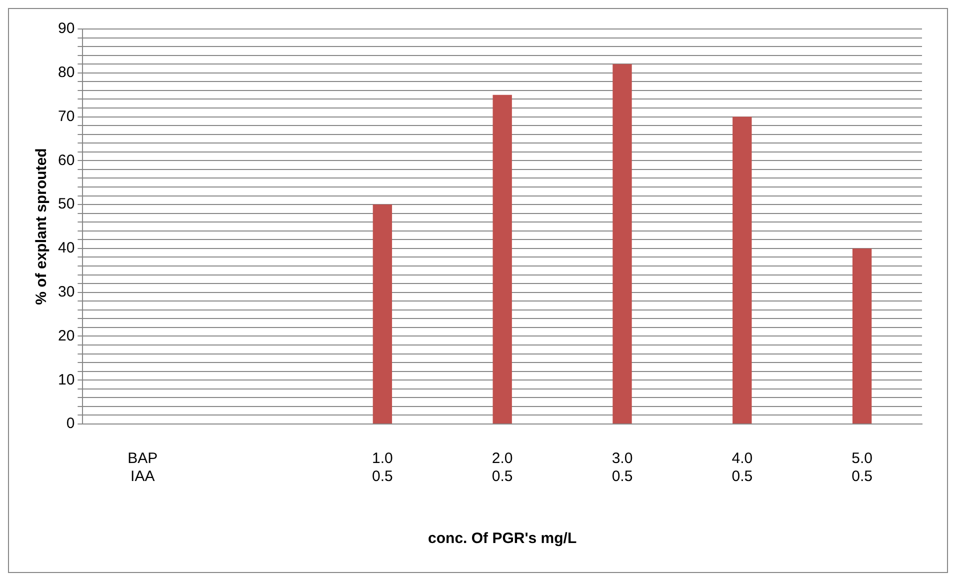 The width and height of the screenshot is (958, 583). What do you see at coordinates (66, 160) in the screenshot?
I see `y-tick-label: 60` at bounding box center [66, 160].